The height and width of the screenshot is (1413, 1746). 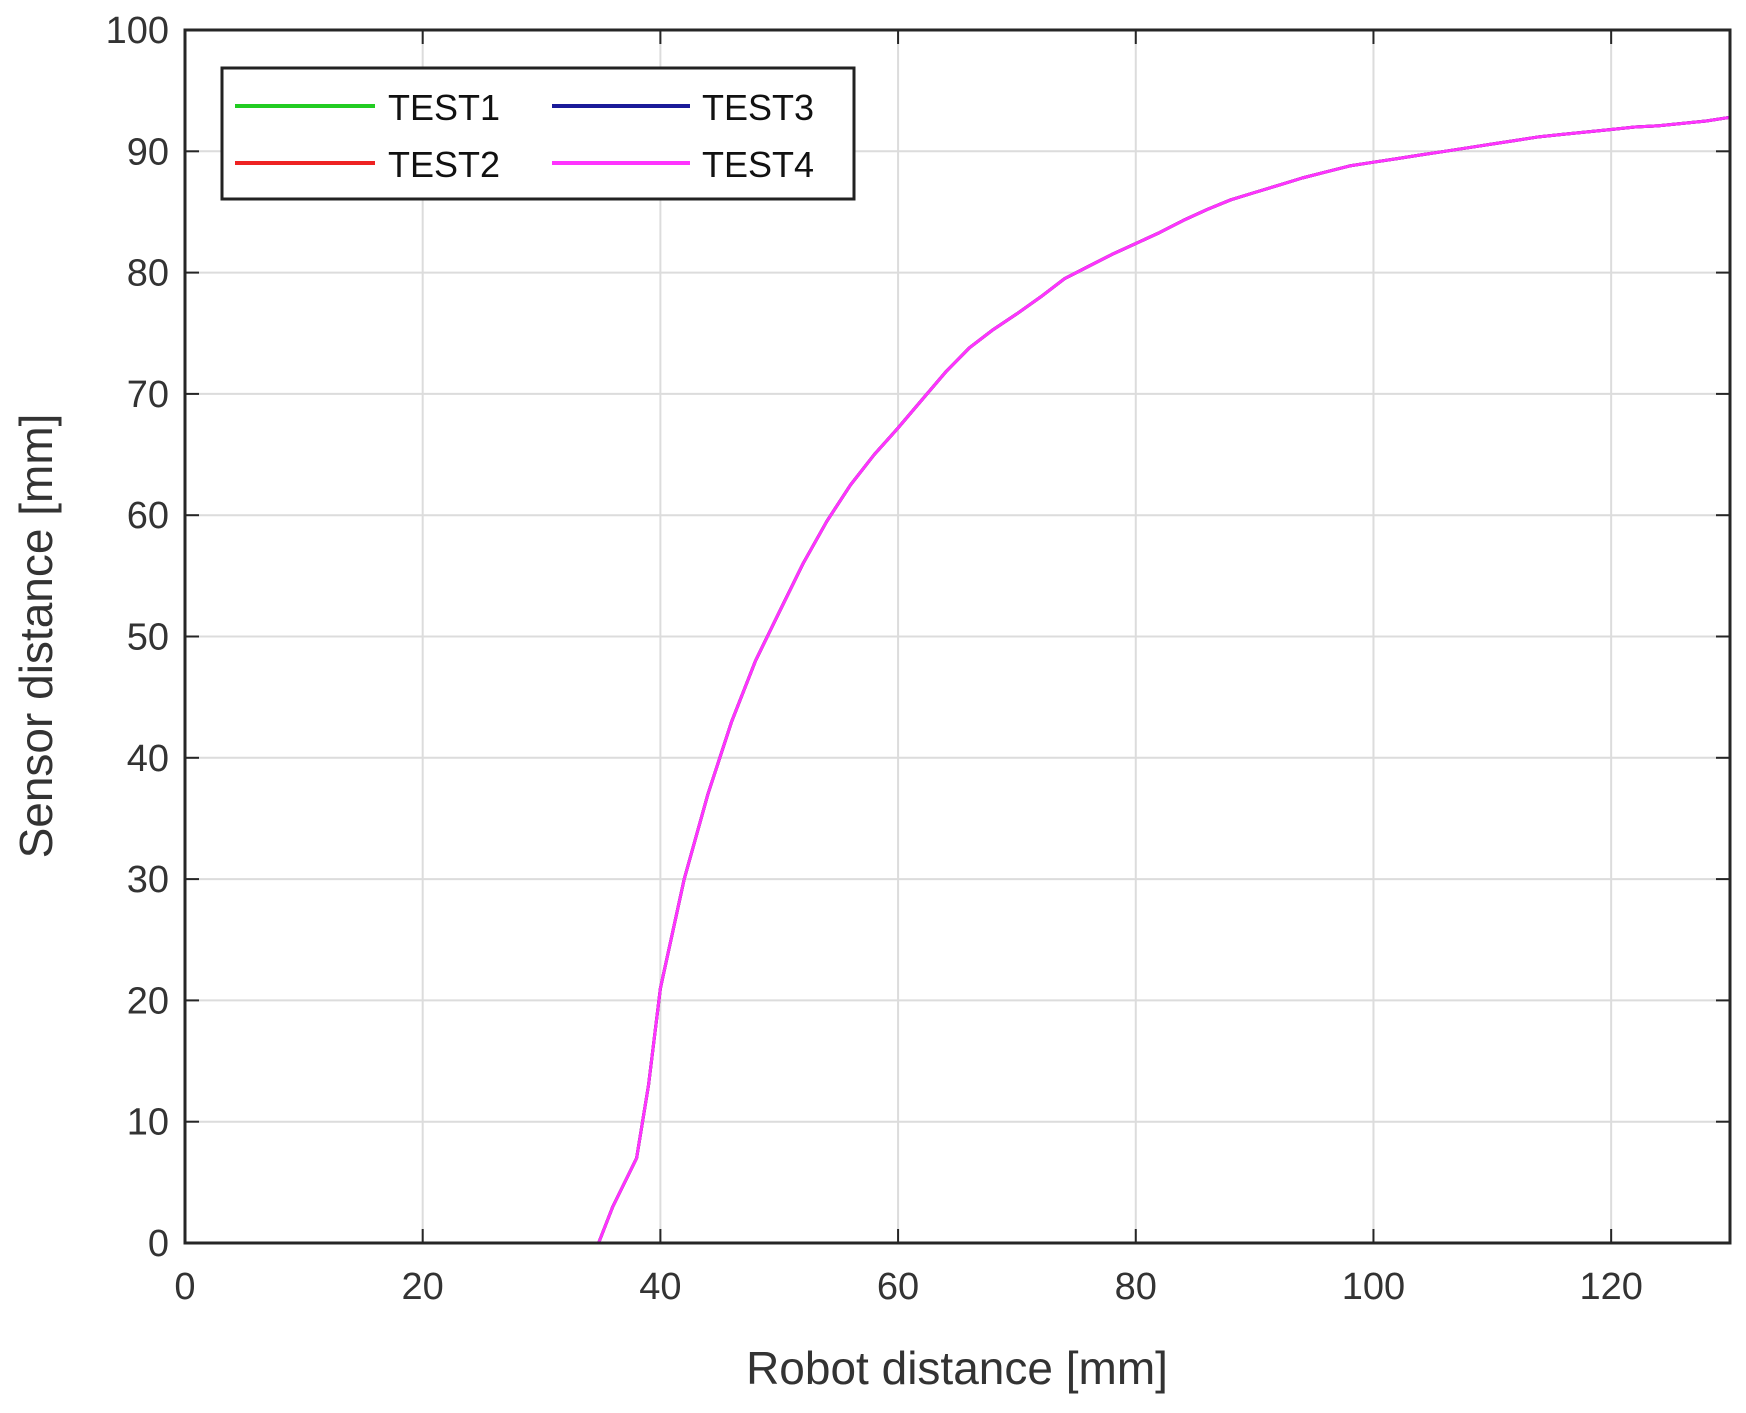 I want to click on y-tick-label: 30, so click(x=148, y=880).